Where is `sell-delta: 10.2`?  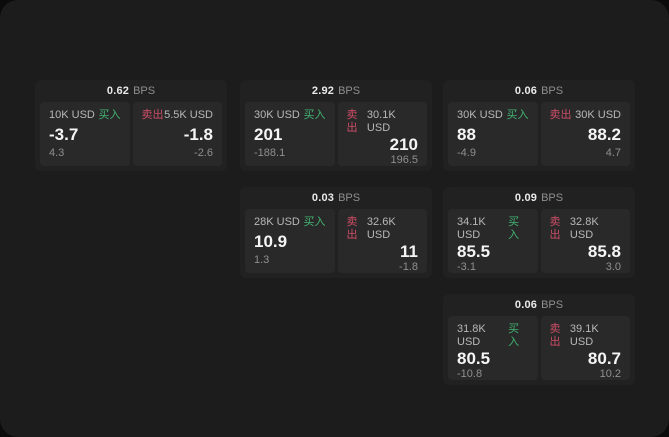
sell-delta: 10.2 is located at coordinates (610, 374).